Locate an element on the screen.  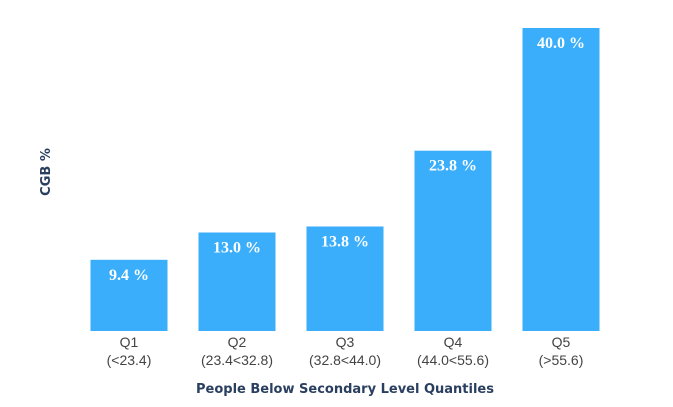
x-tick-label-q3: Q3 (32.8<44.0) is located at coordinates (345, 351).